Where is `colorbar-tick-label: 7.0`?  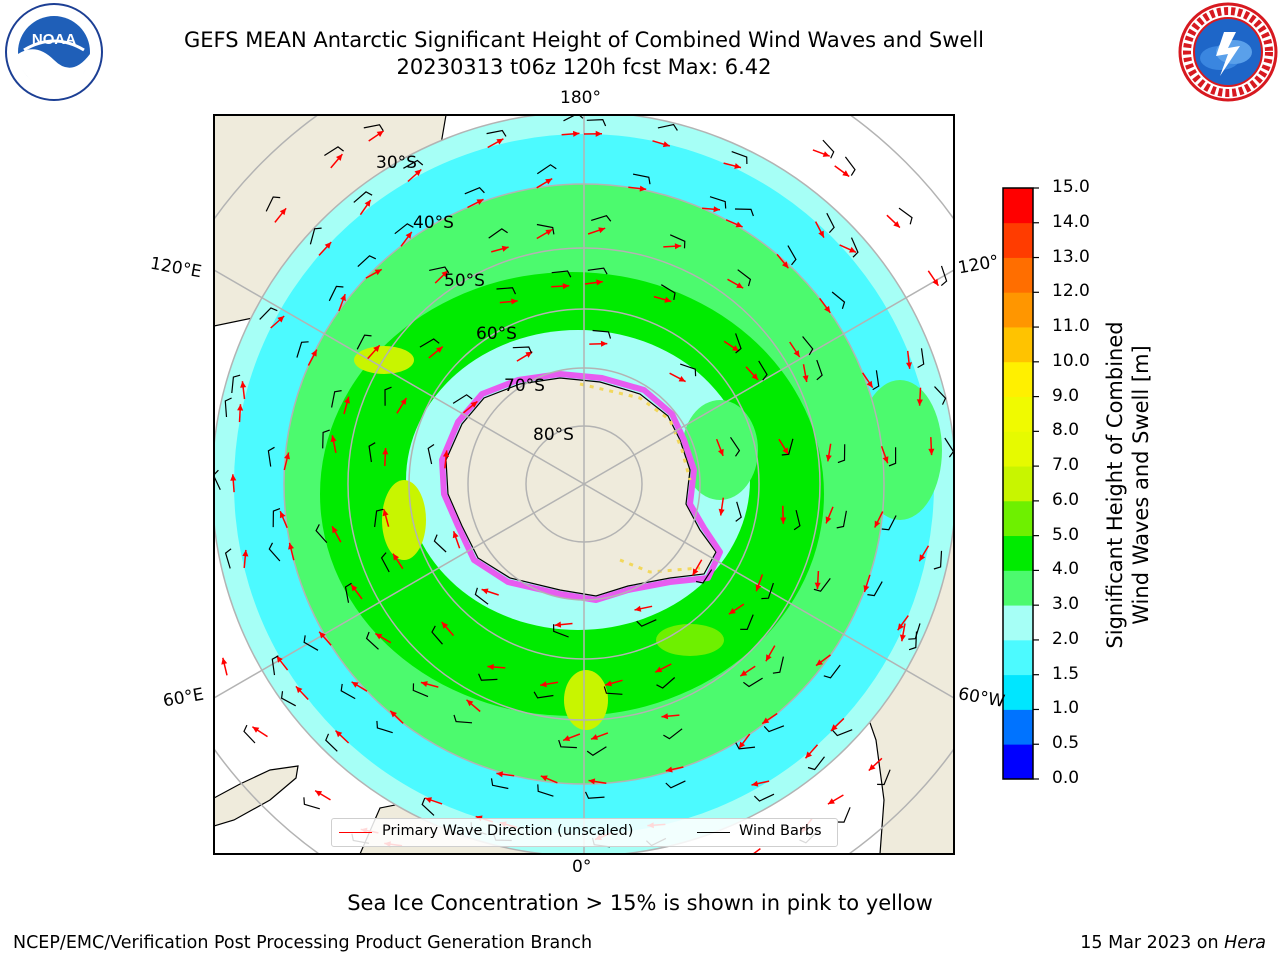
colorbar-tick-label: 7.0 is located at coordinates (1066, 465).